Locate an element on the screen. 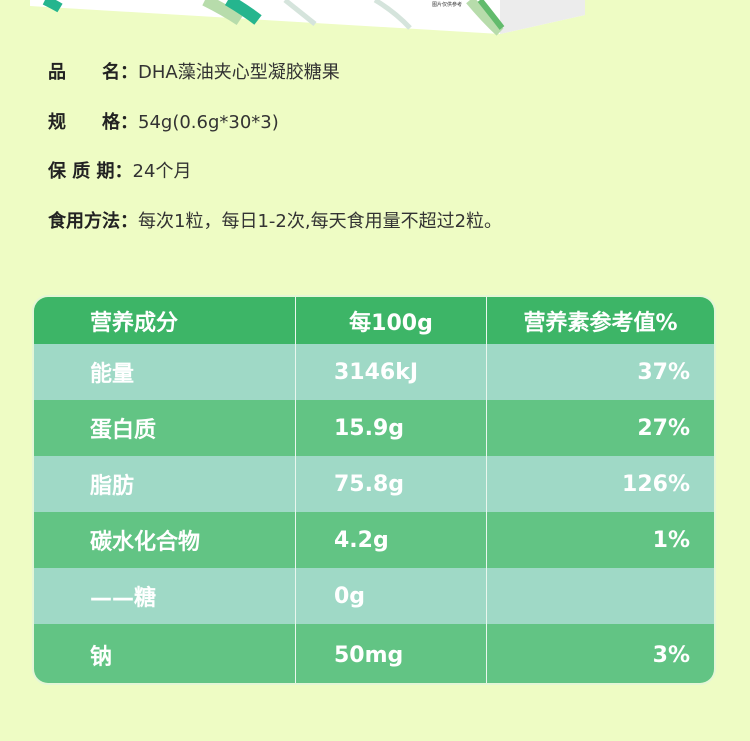  header-cell: 每100g is located at coordinates (391, 320).